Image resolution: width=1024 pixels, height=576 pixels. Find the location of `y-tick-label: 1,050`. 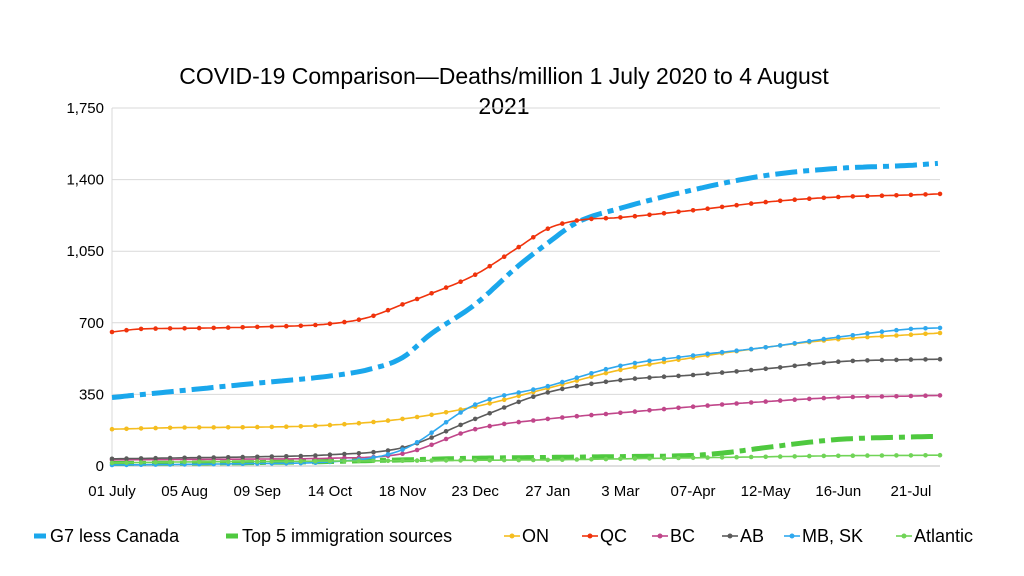

y-tick-label: 1,050 is located at coordinates (85, 251).